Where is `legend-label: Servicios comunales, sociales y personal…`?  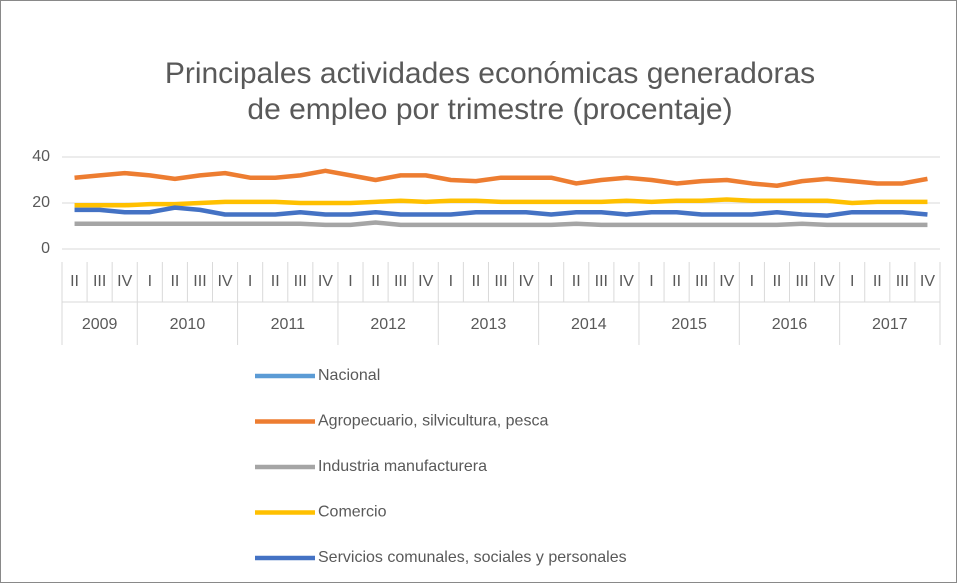
legend-label: Servicios comunales, sociales y personal… is located at coordinates (472, 557).